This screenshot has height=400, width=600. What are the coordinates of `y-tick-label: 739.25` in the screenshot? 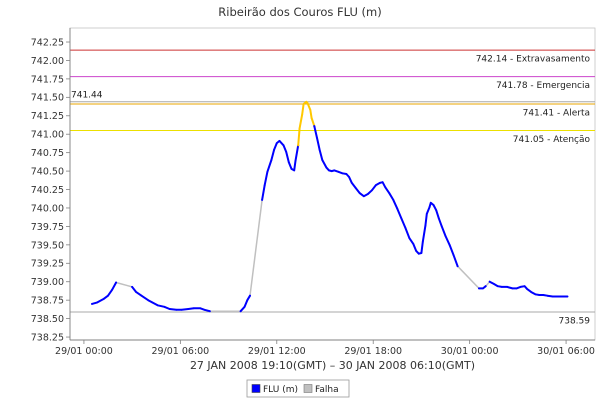 It's located at (47, 264).